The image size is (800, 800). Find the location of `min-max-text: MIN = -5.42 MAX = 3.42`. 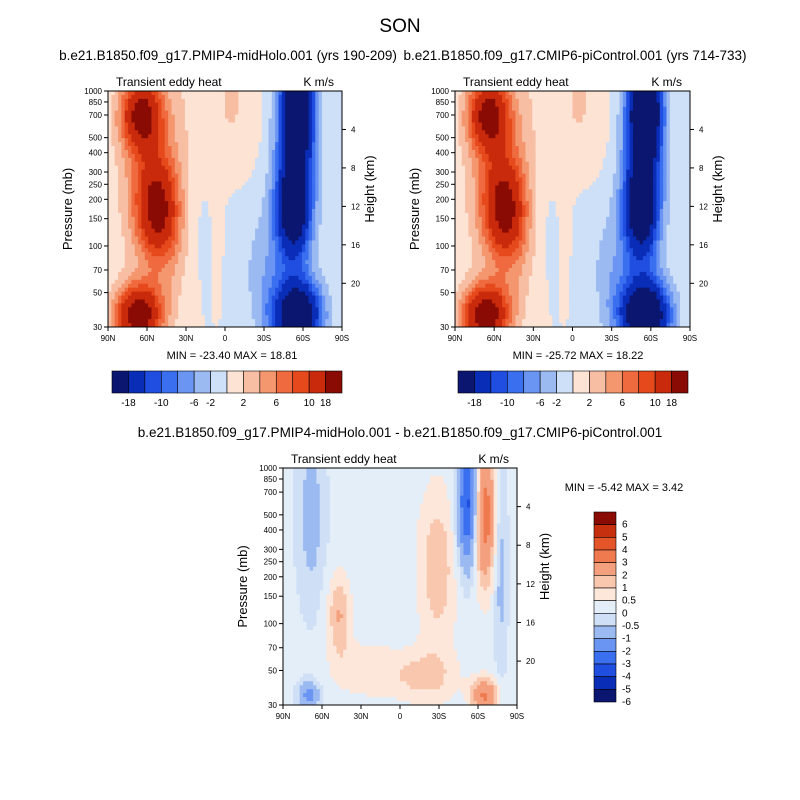

min-max-text: MIN = -5.42 MAX = 3.42 is located at coordinates (624, 488).